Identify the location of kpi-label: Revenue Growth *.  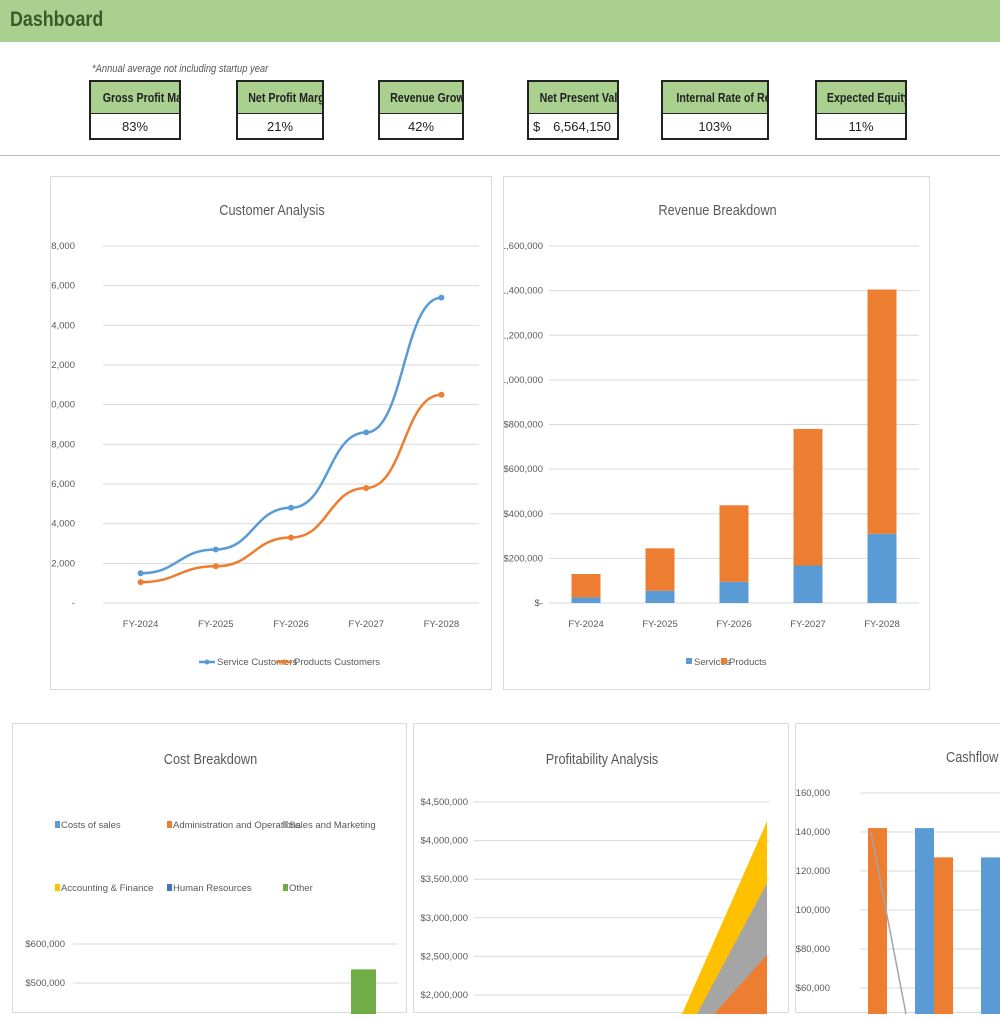
(426, 97).